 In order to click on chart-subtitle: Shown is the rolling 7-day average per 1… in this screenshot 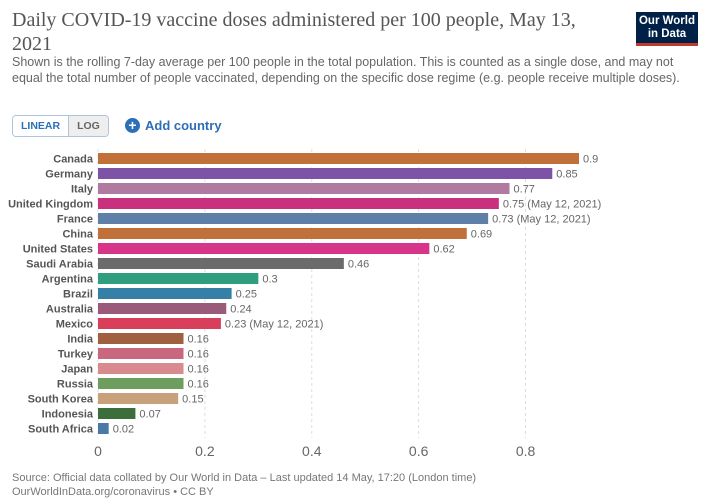, I will do `click(346, 70)`.